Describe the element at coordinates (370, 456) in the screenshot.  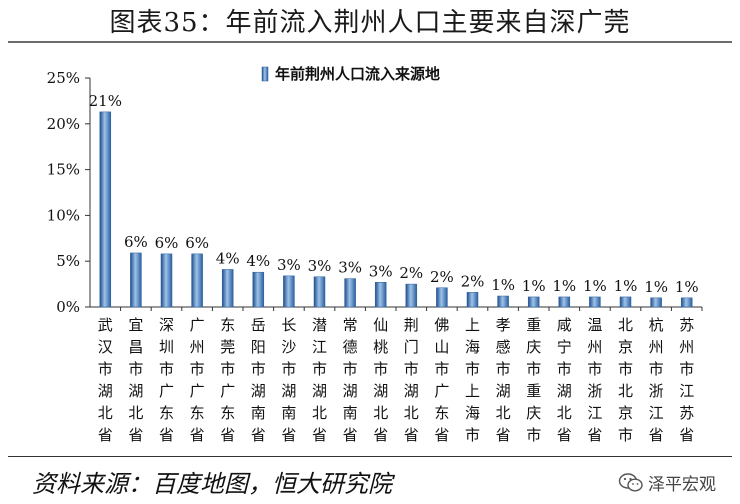
I see `footer-divider` at that location.